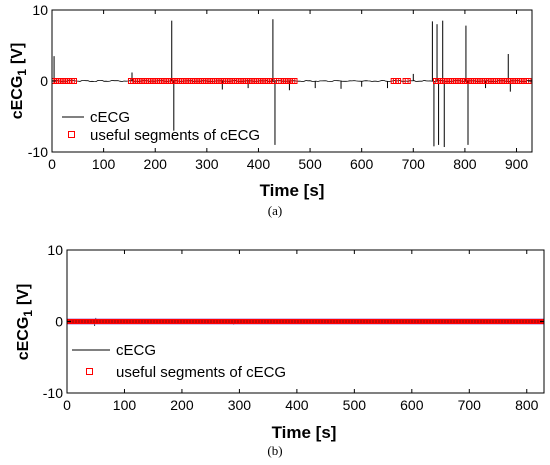  I want to click on panel-b-ytick-label: 0, so click(59, 322).